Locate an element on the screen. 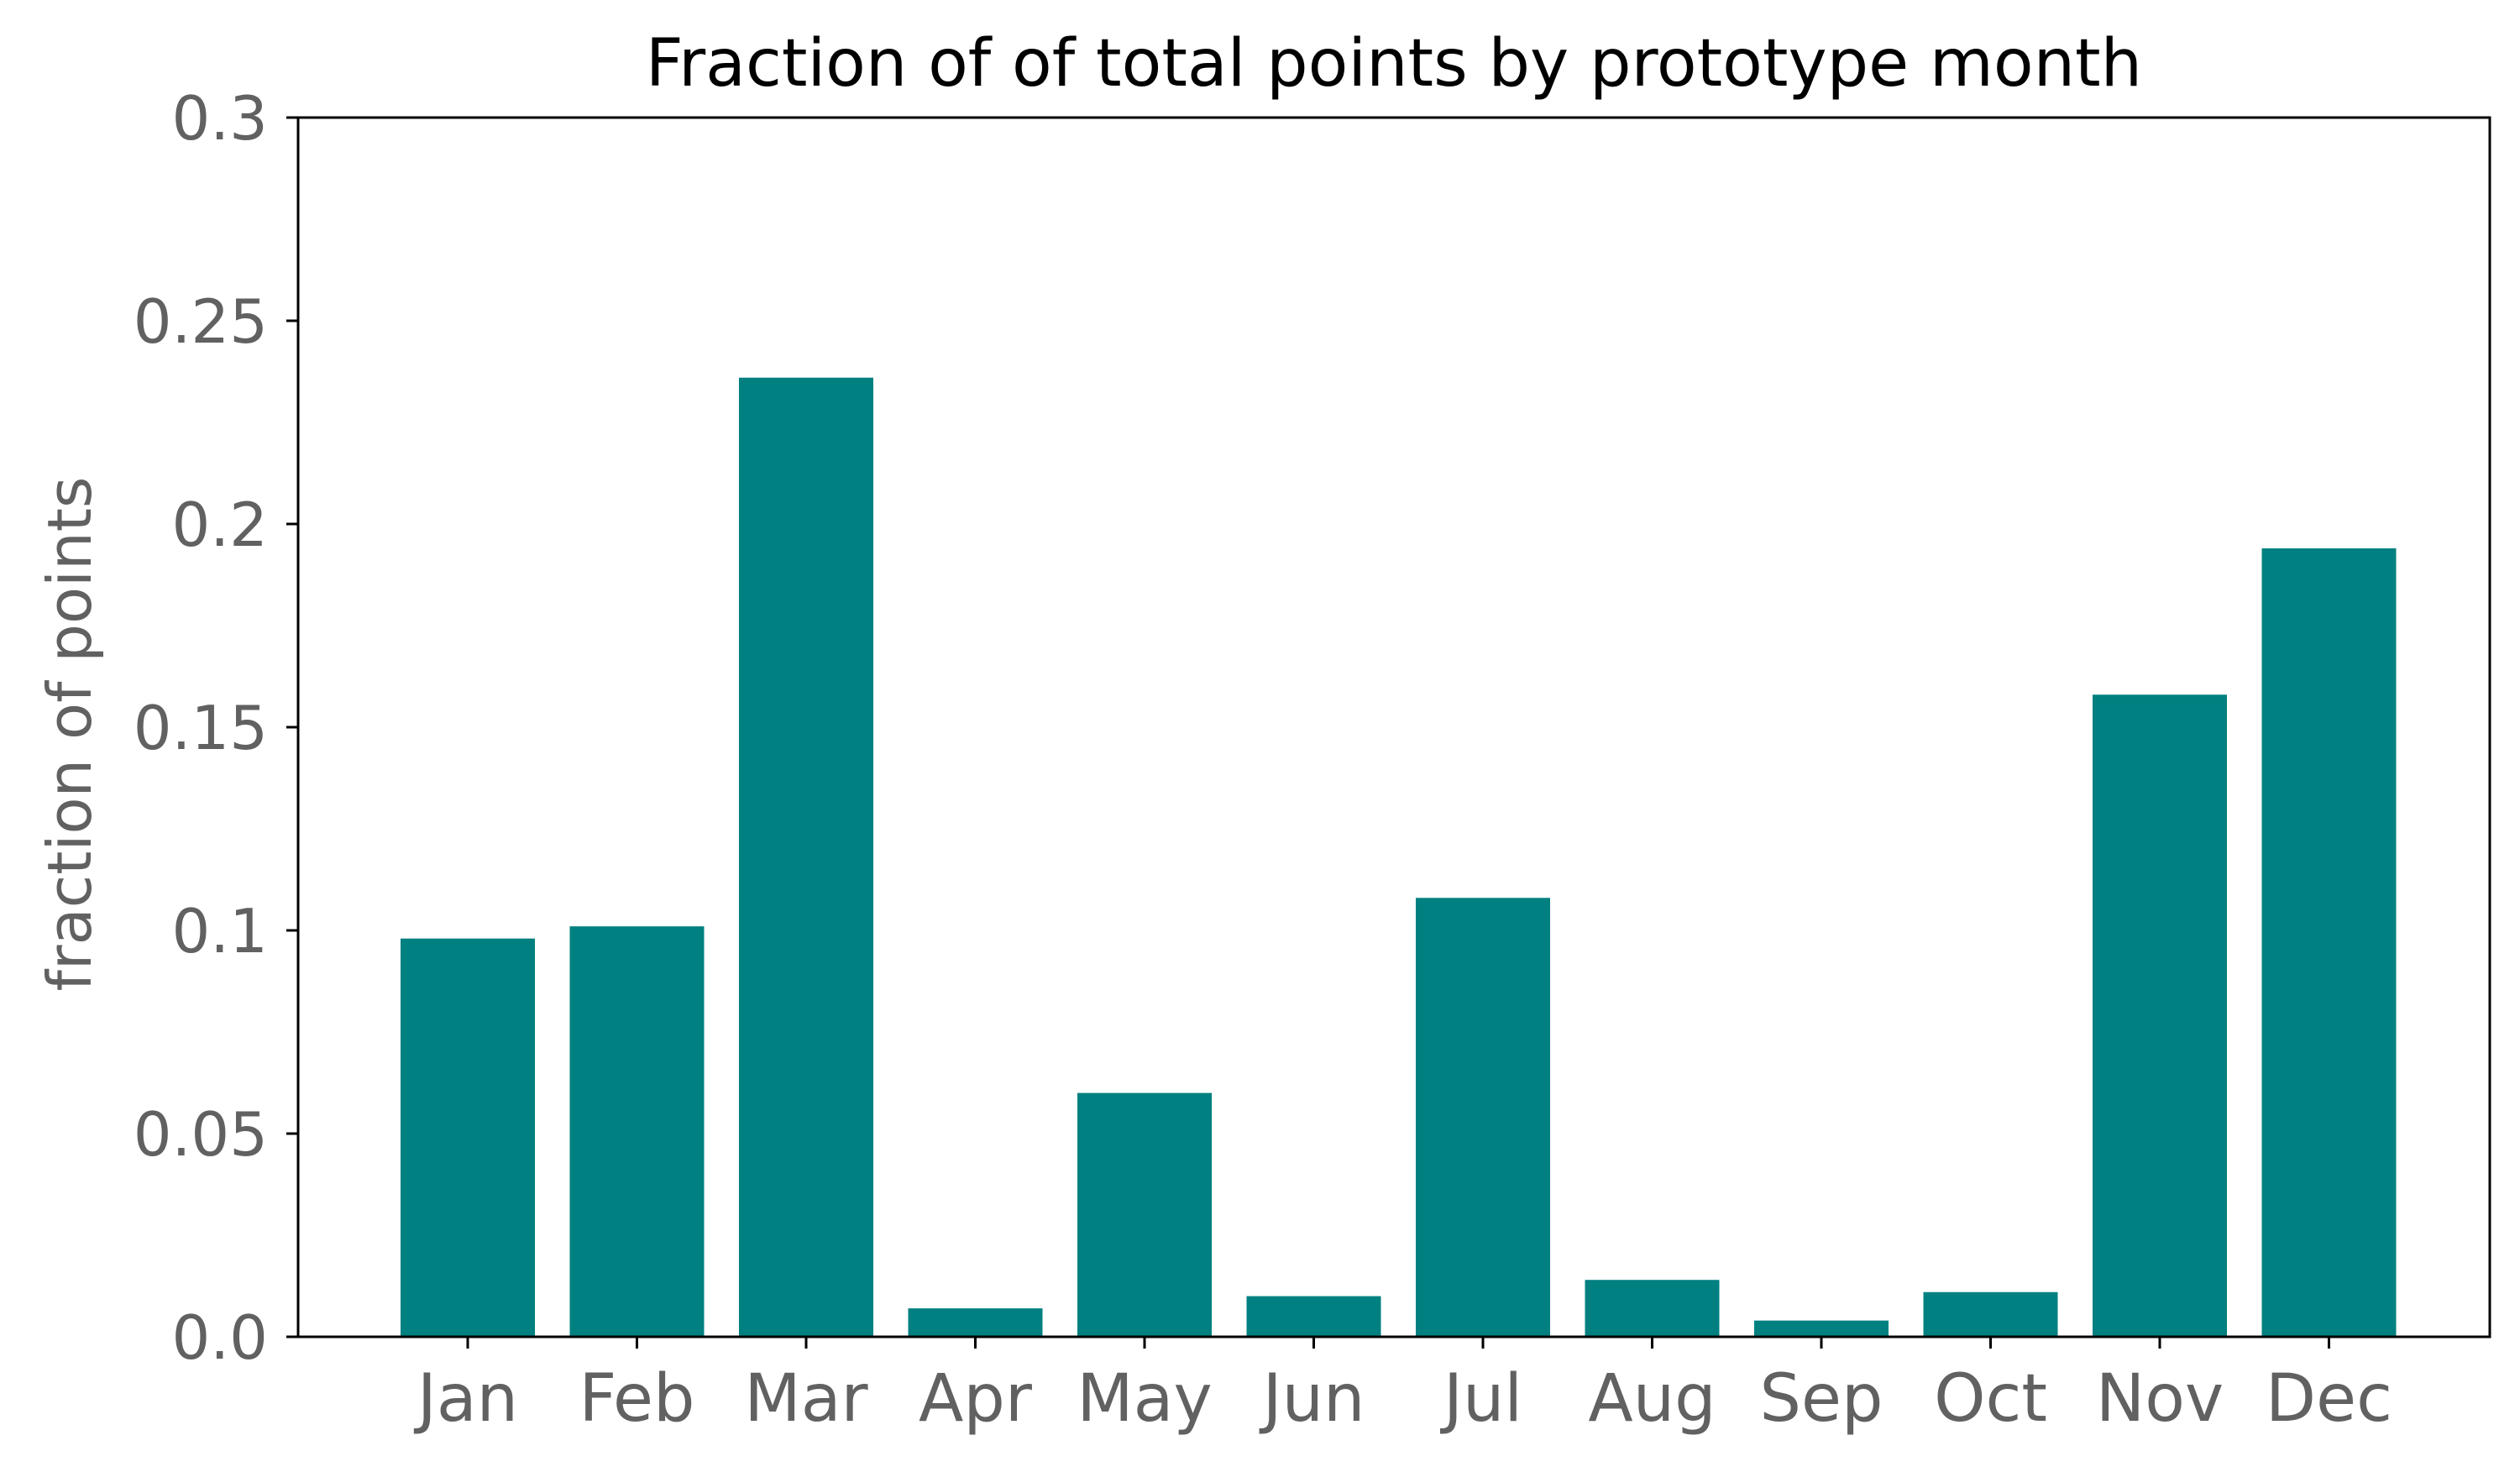  bar-apr is located at coordinates (976, 1322).